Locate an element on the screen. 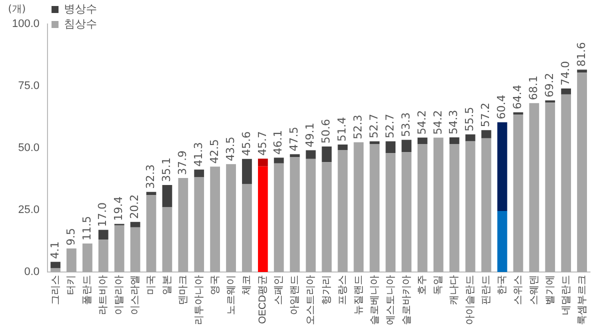  x-tick-label: 라트비아 is located at coordinates (104, 295).